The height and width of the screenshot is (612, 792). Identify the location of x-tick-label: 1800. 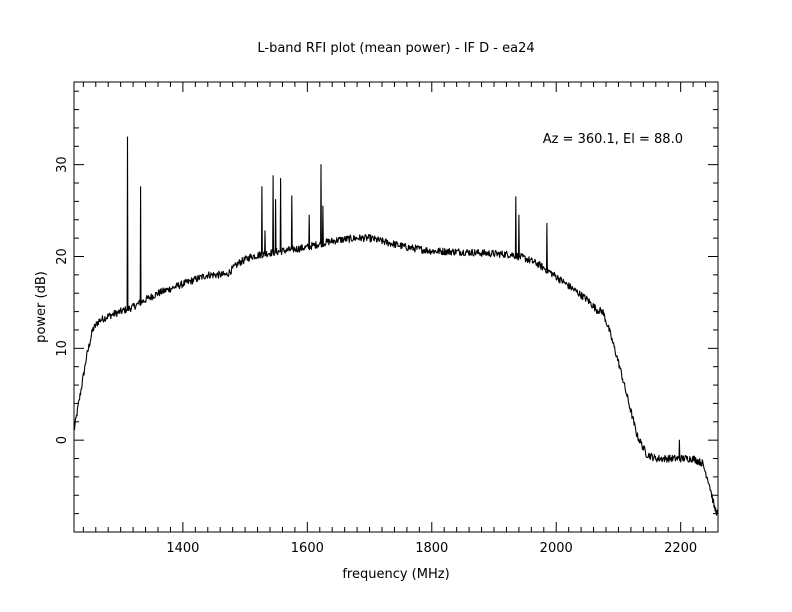
(431, 548).